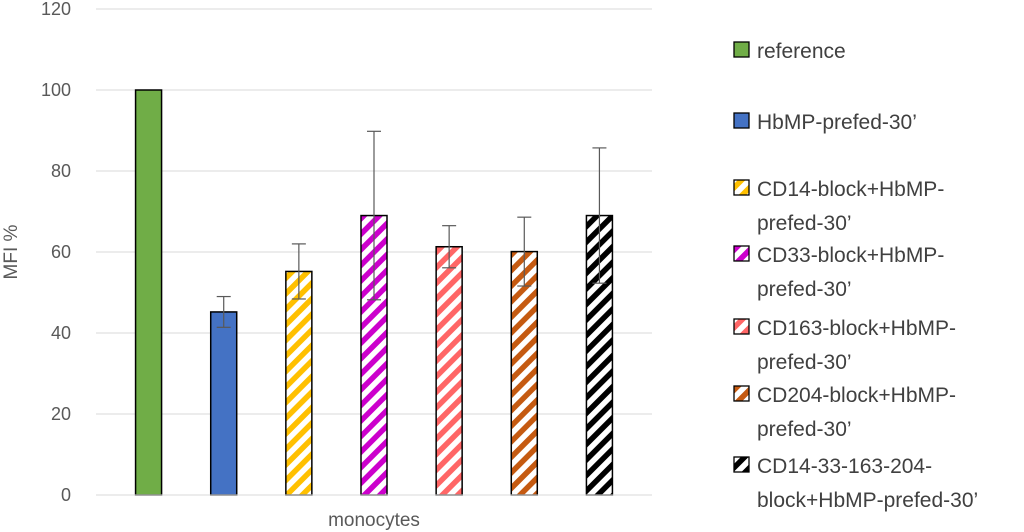 The width and height of the screenshot is (1024, 532). Describe the element at coordinates (66, 495) in the screenshot. I see `y-tick-label: 0` at that location.